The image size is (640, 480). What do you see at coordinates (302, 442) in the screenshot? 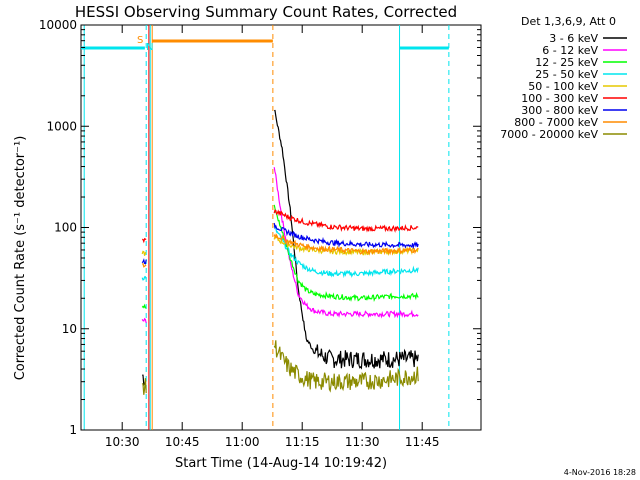
I see `x-tick-label-3: 11:15` at bounding box center [302, 442].